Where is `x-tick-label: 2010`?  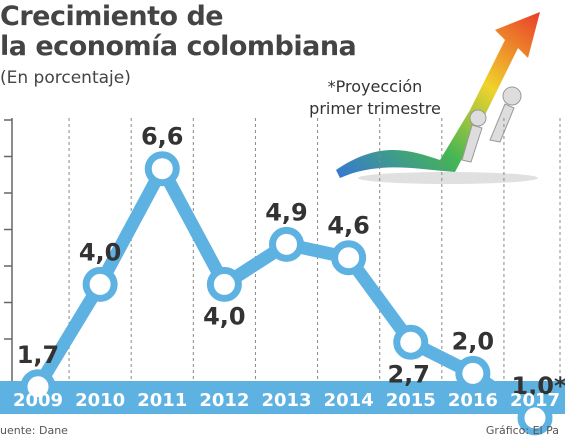 x-tick-label: 2010 is located at coordinates (100, 400).